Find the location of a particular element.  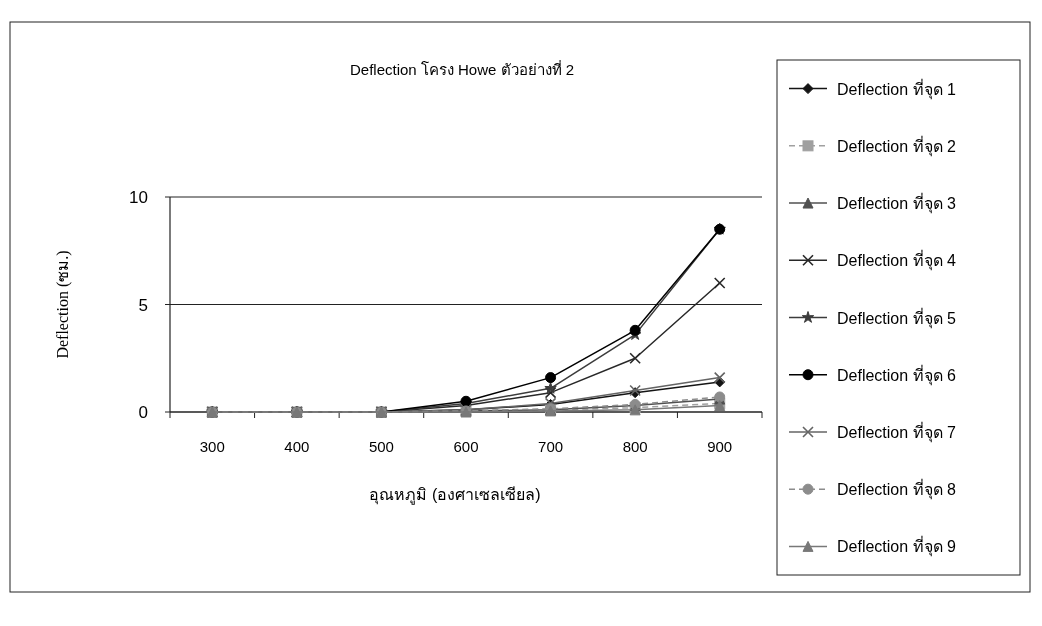

y-tick-label: 5 is located at coordinates (143, 305).